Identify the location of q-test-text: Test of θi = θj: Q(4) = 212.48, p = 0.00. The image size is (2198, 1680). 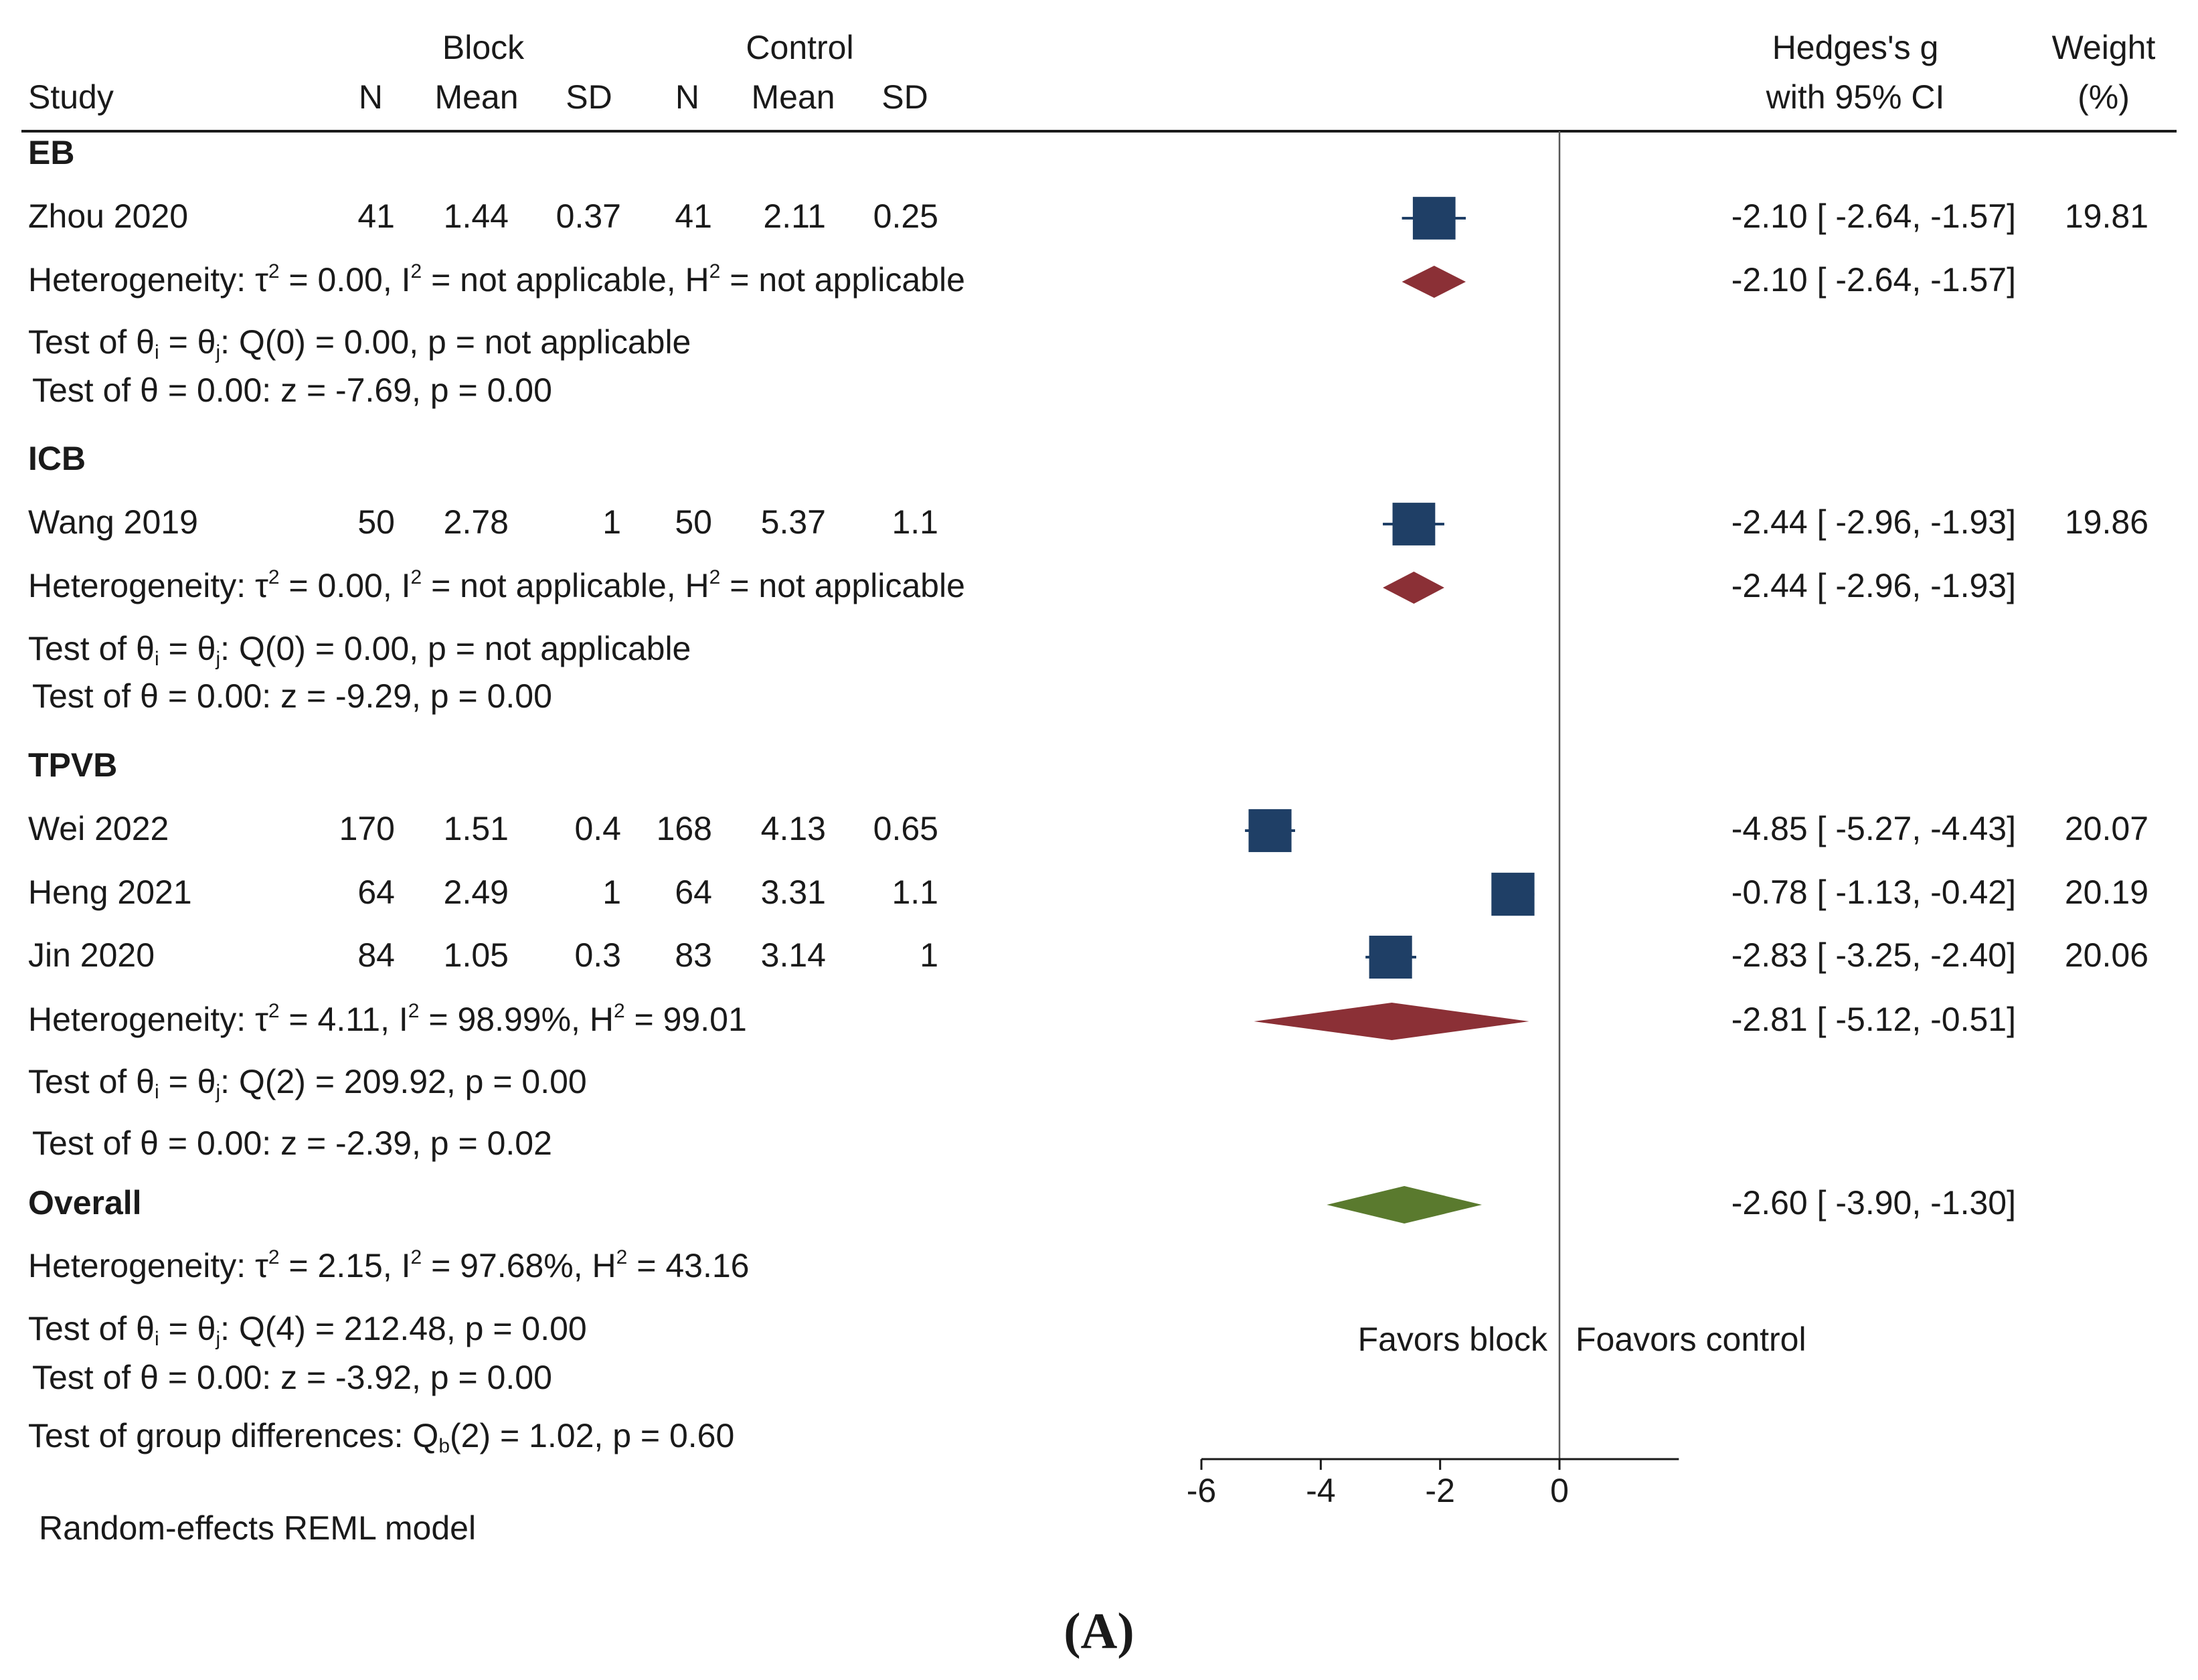
(307, 1330).